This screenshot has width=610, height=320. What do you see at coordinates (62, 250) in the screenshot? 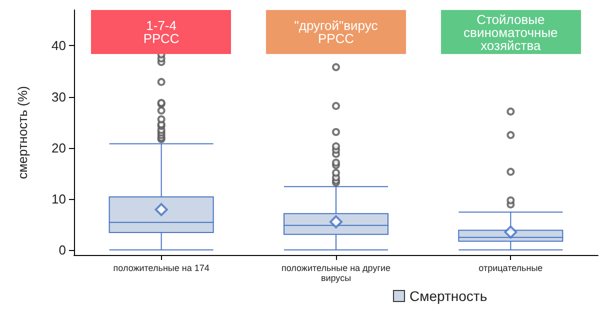
I see `y-tick-label: 0` at bounding box center [62, 250].